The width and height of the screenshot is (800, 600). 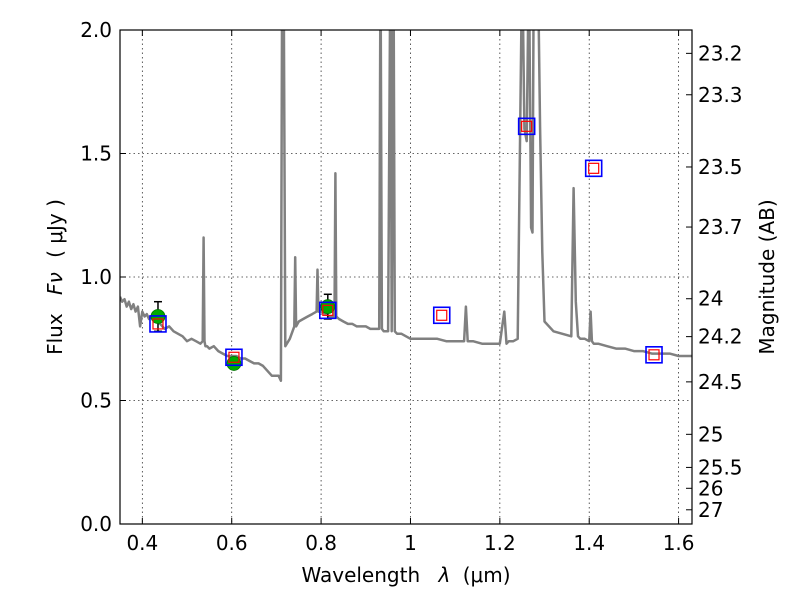 What do you see at coordinates (96, 30) in the screenshot?
I see `y-tick-label: 2.0` at bounding box center [96, 30].